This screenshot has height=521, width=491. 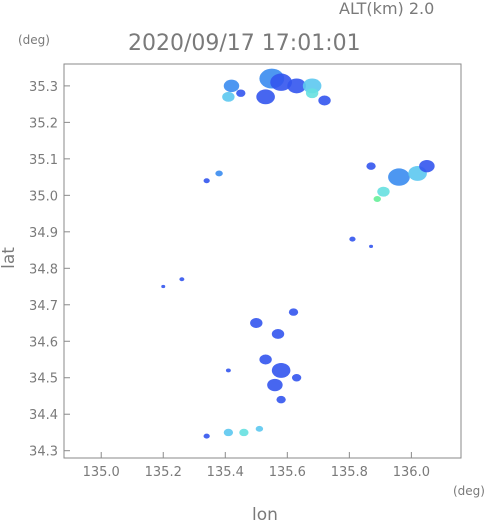 I want to click on y-tick-label: 34.9, so click(x=43, y=233).